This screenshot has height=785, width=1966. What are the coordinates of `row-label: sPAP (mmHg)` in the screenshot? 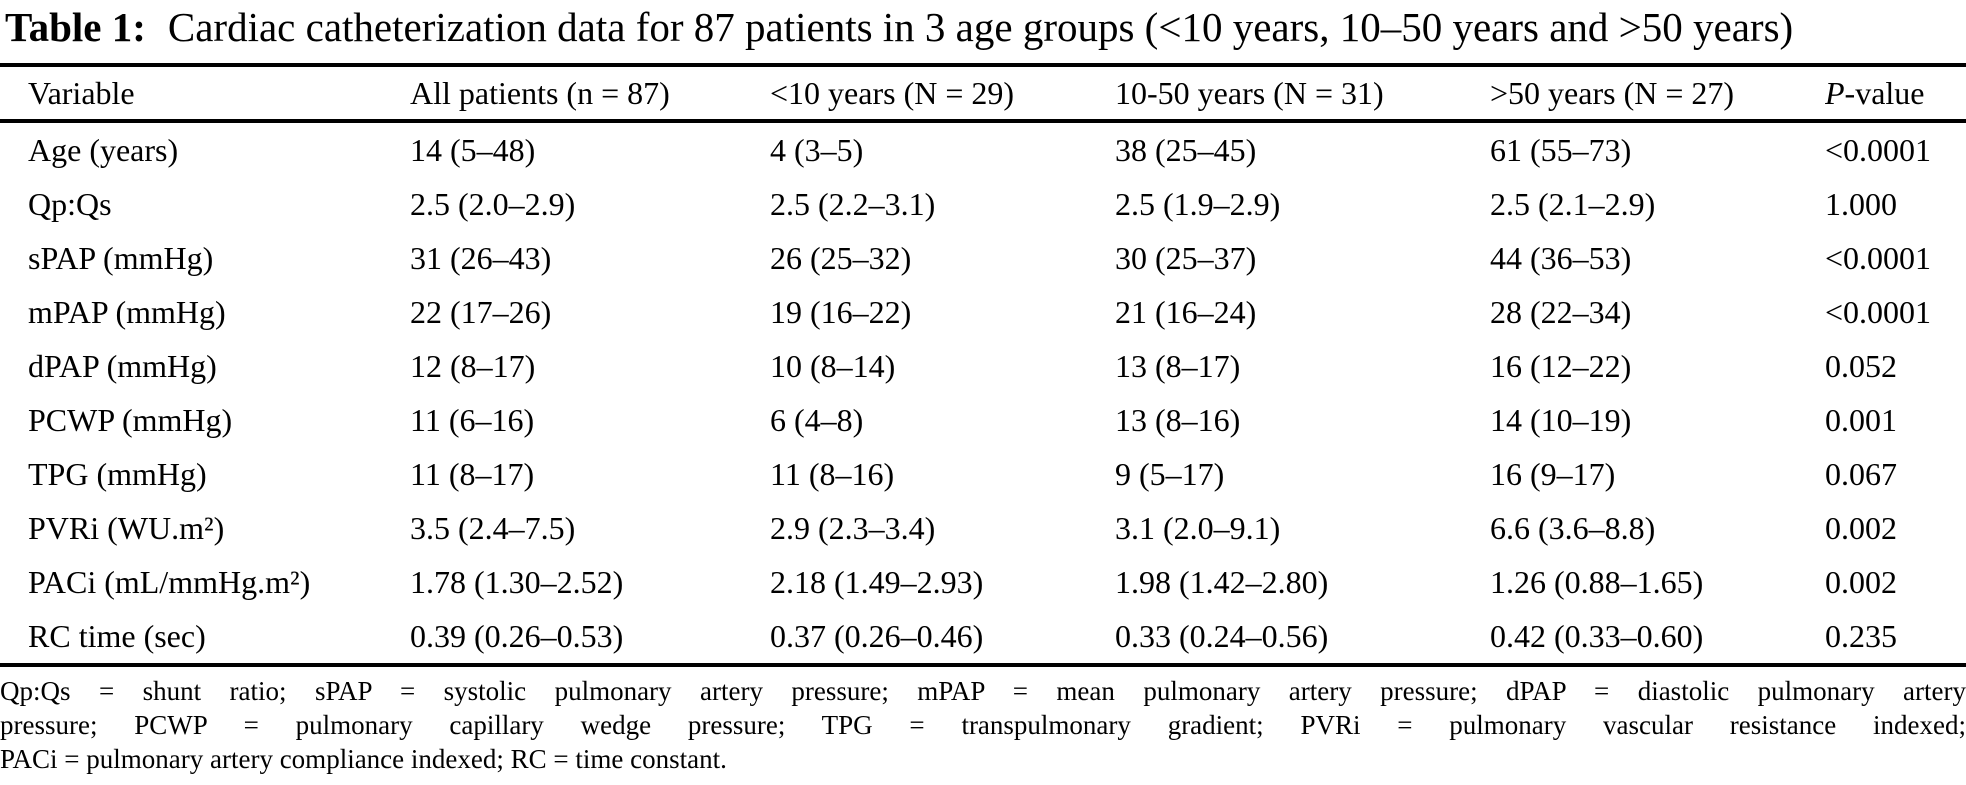 It's located at (121, 257).